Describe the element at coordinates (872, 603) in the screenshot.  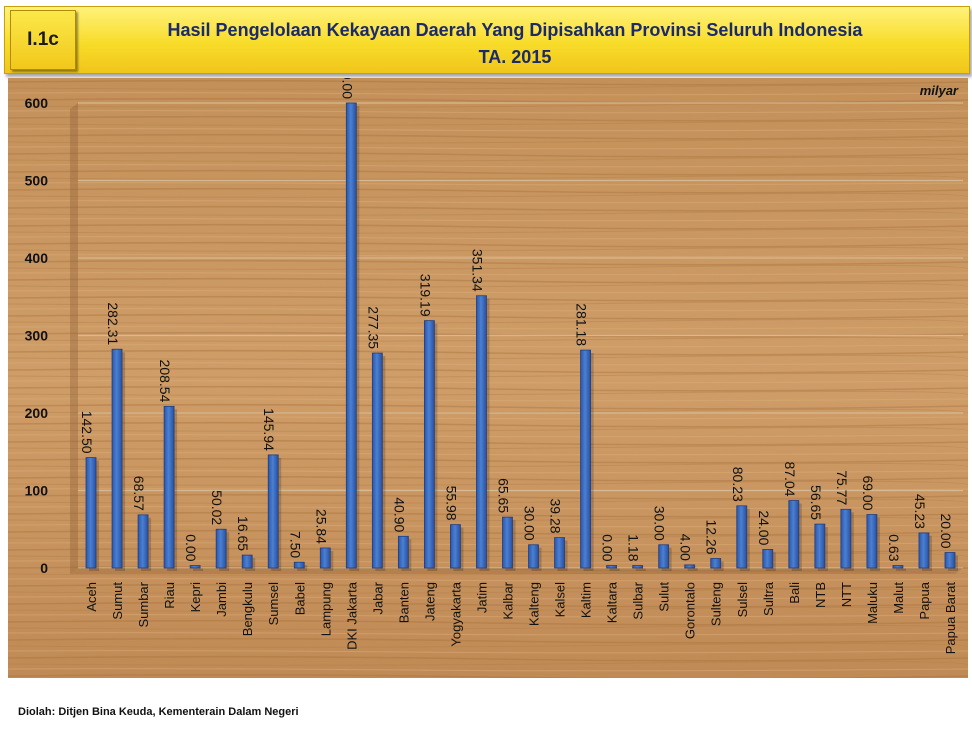
I see `category-label: Maluku` at that location.